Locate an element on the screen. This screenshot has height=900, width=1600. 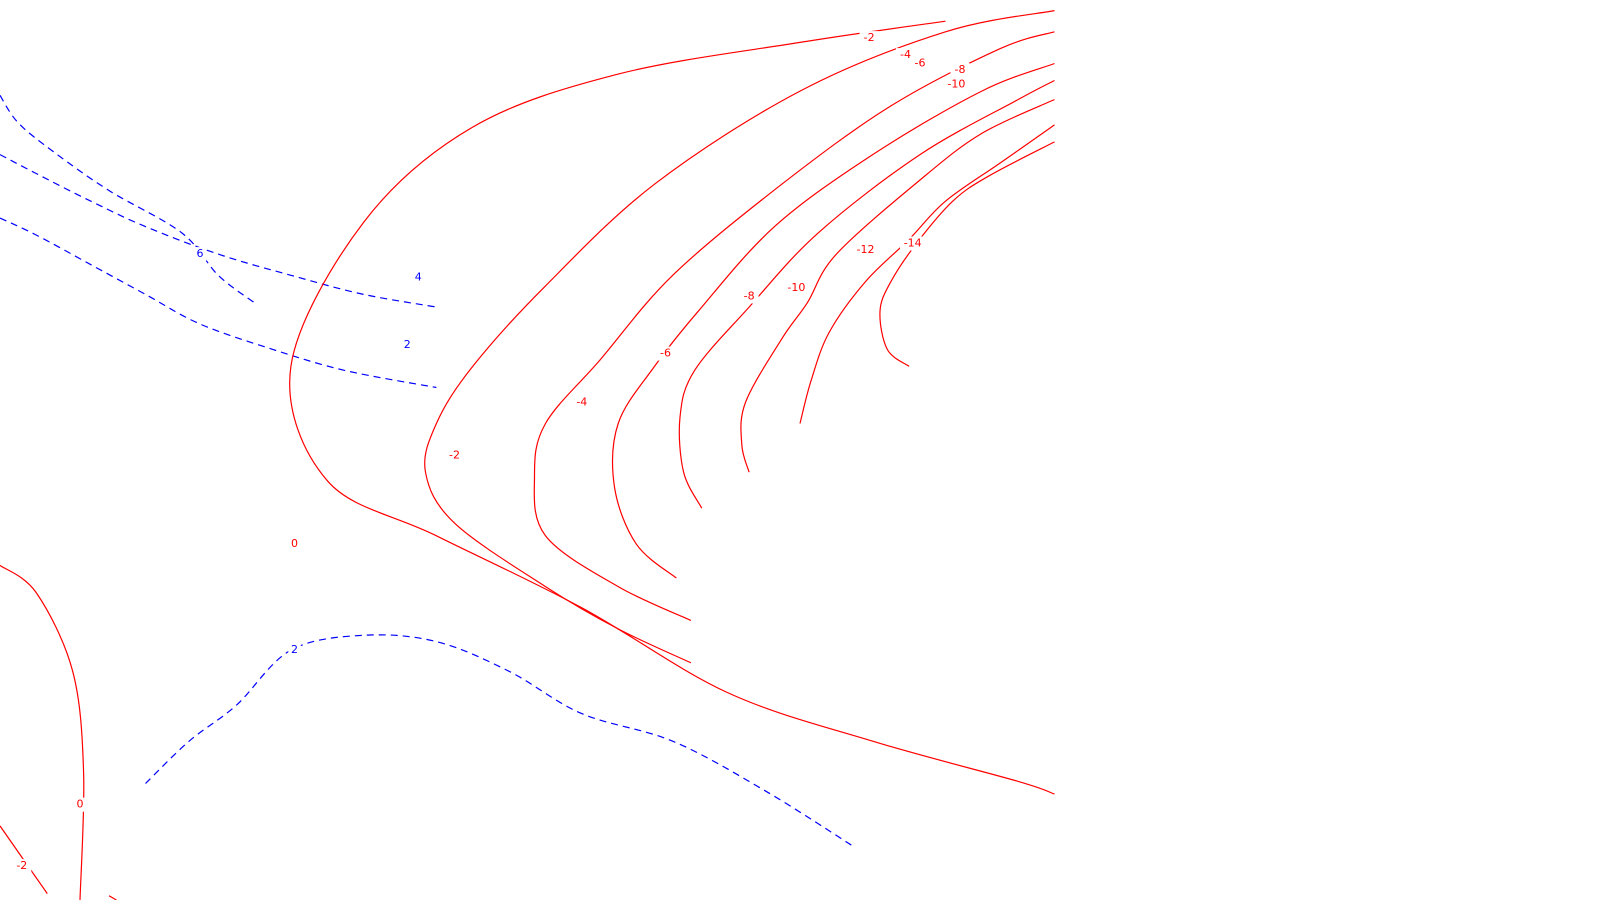
contour-label-l19: -2 is located at coordinates (22, 866).